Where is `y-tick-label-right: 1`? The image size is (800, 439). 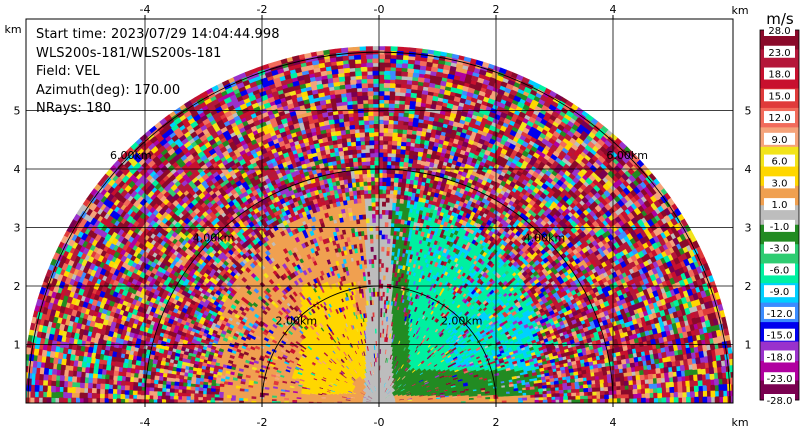
y-tick-label-right: 1 is located at coordinates (748, 345).